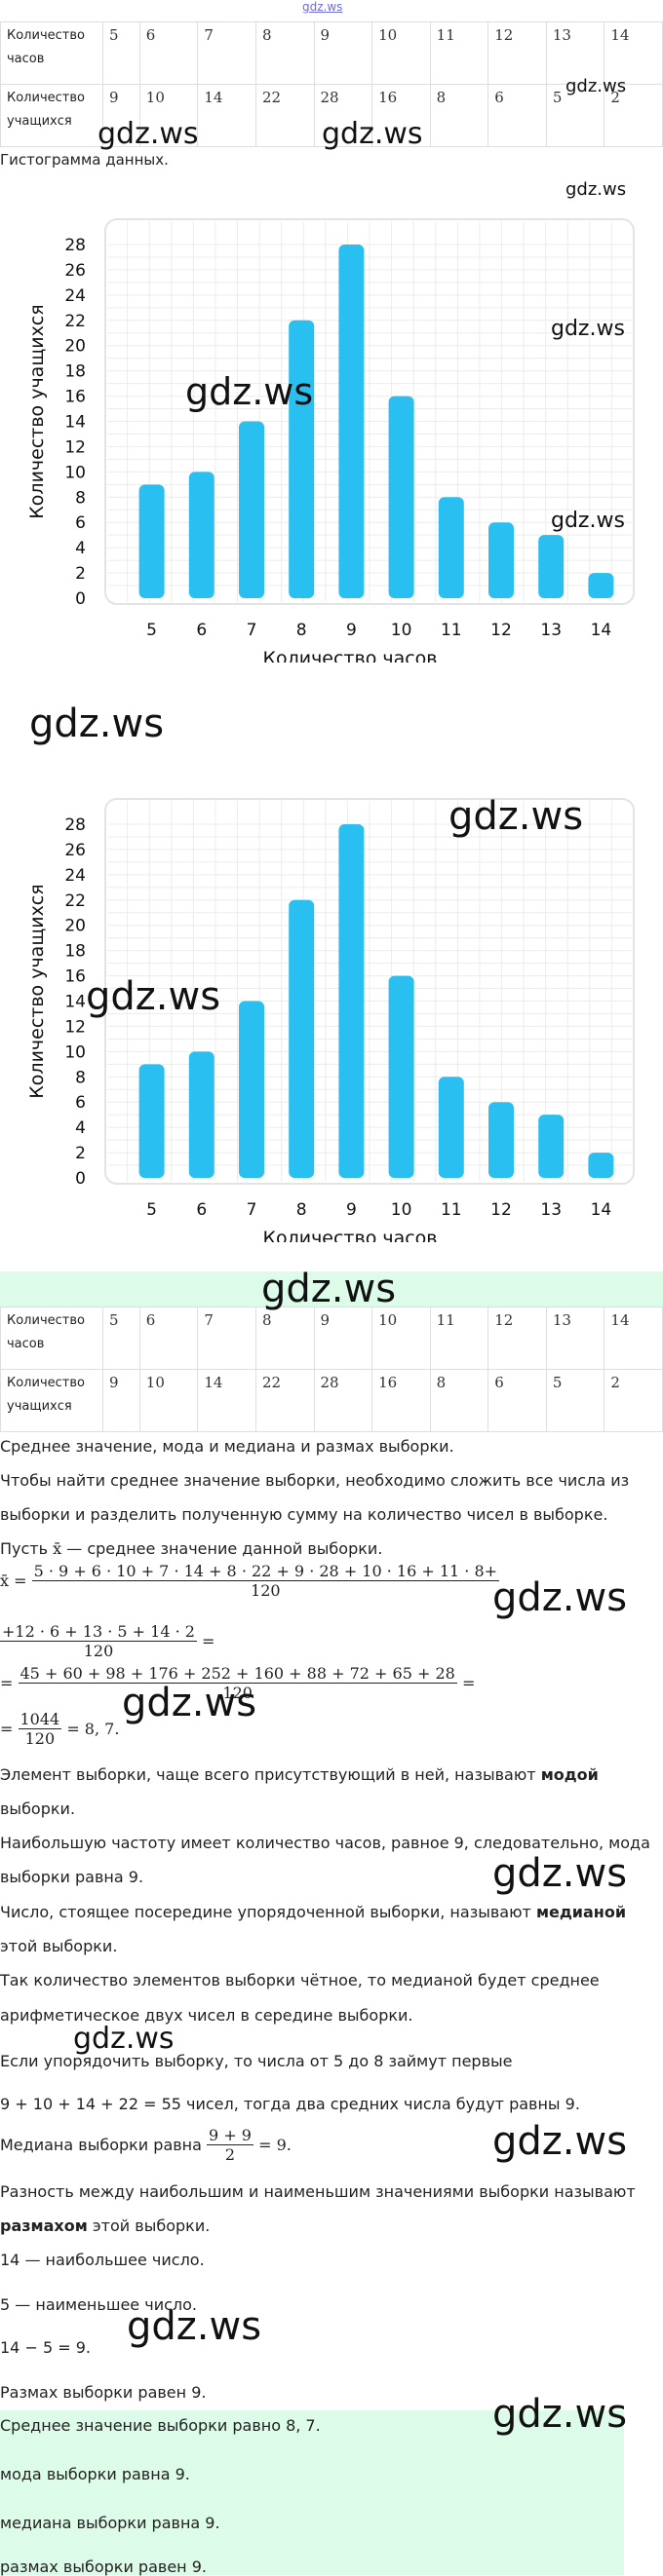 The height and width of the screenshot is (2576, 663). I want to click on answer-line: мода выборки равна 9., so click(95, 2474).